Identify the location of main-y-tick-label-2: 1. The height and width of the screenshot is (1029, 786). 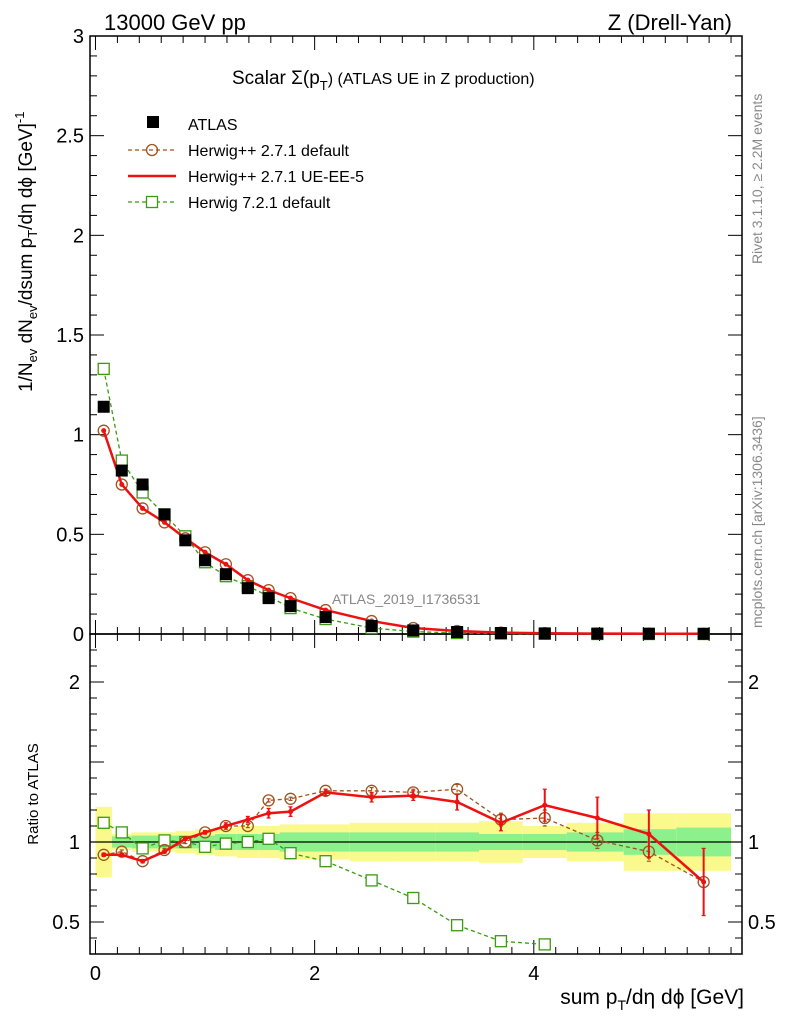
(78, 436).